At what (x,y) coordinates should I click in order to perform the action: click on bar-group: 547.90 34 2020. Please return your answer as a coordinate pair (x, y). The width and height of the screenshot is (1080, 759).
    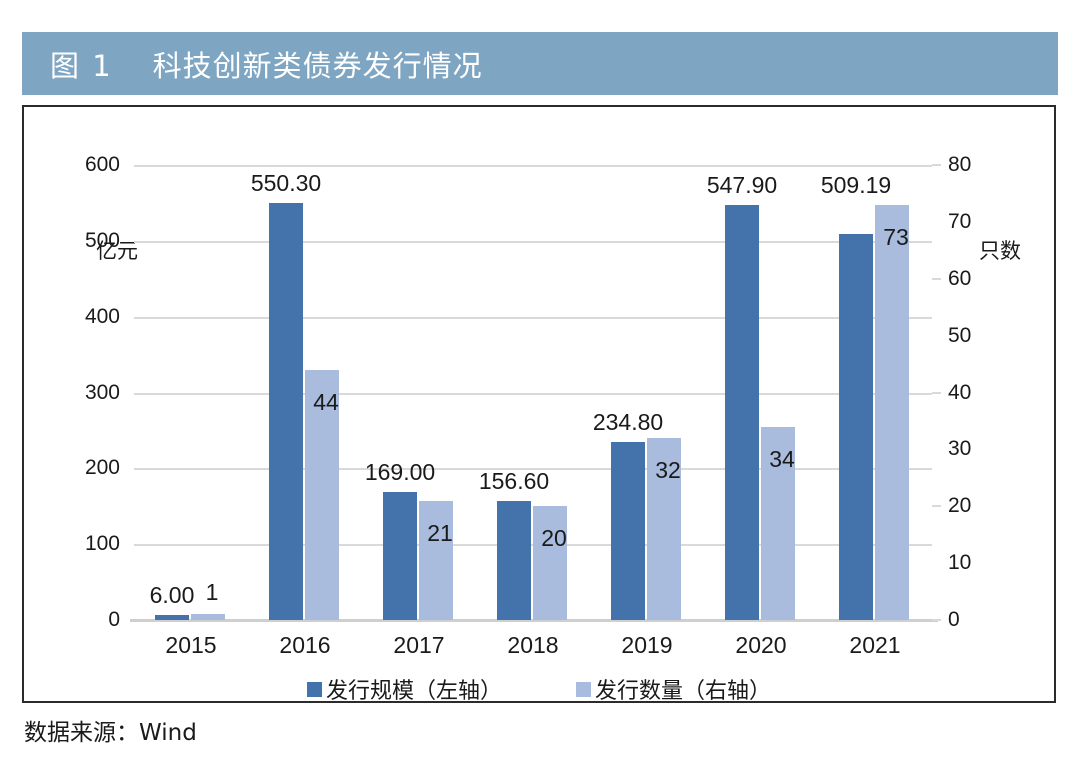
    Looking at the image, I should click on (761, 411).